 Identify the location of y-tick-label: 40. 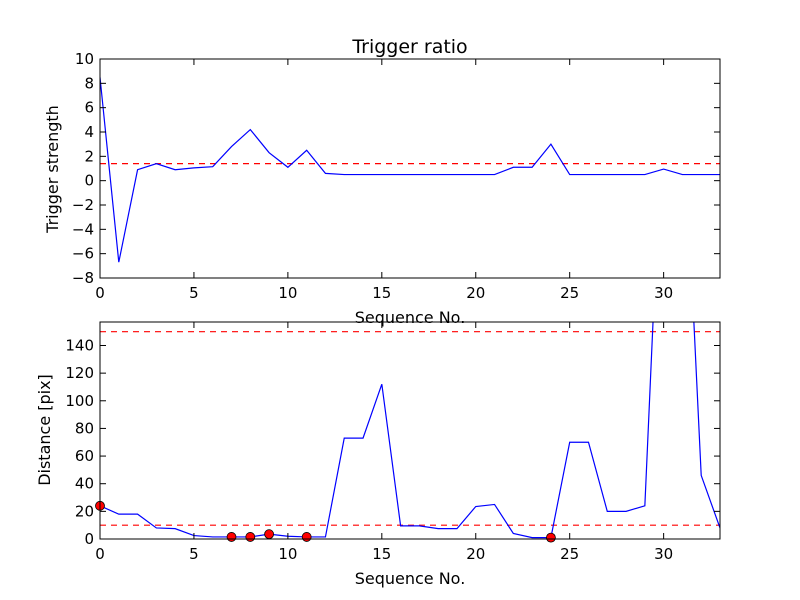
(84, 484).